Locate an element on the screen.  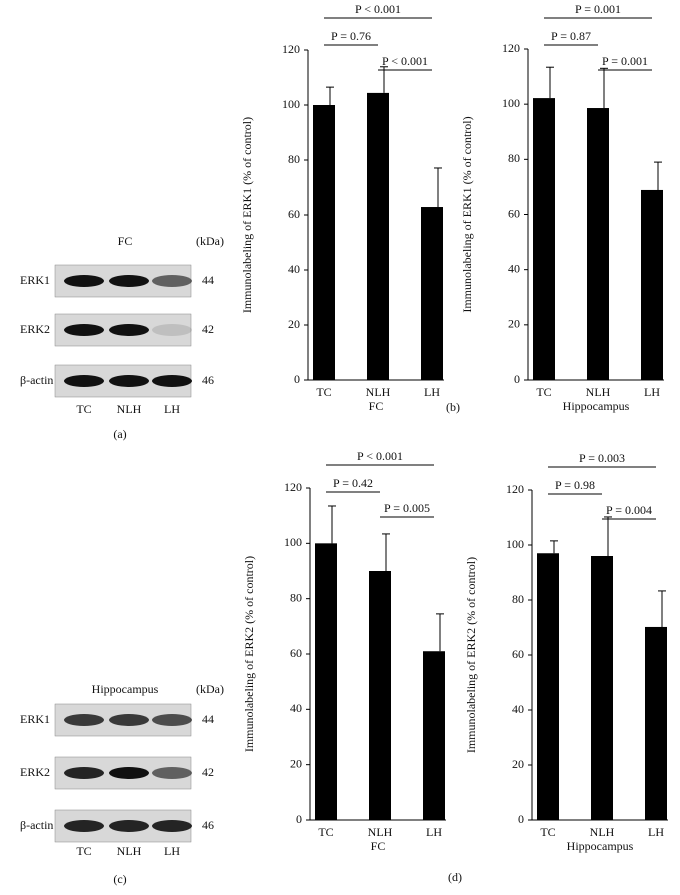
significance-label: P = 0.004 is located at coordinates (629, 510).